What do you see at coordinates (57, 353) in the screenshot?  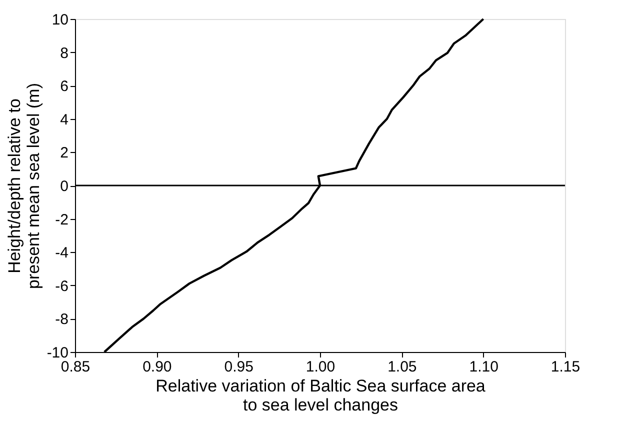 I see `y-tick-label: -10` at bounding box center [57, 353].